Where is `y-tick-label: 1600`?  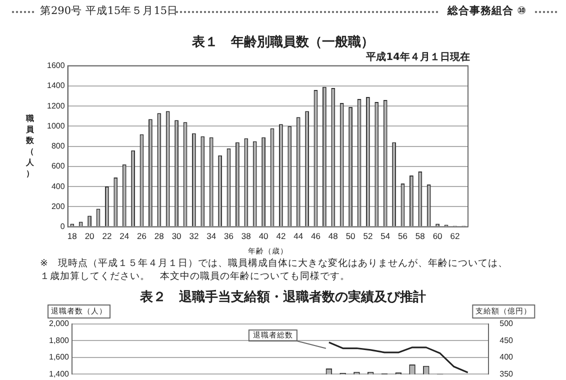
y-tick-label: 1600 is located at coordinates (56, 65).